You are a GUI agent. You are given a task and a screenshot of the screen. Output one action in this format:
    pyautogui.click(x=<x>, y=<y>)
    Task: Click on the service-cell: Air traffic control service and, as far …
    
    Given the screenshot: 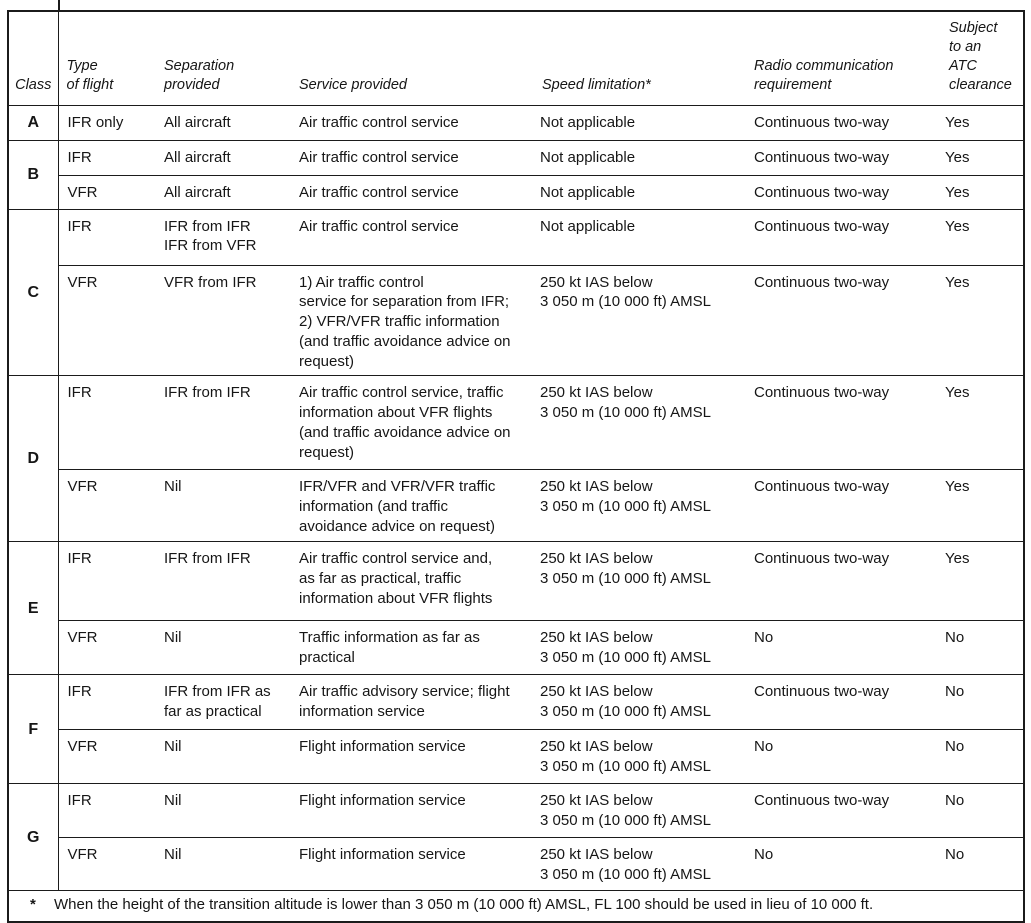 What is the action you would take?
    pyautogui.click(x=412, y=581)
    